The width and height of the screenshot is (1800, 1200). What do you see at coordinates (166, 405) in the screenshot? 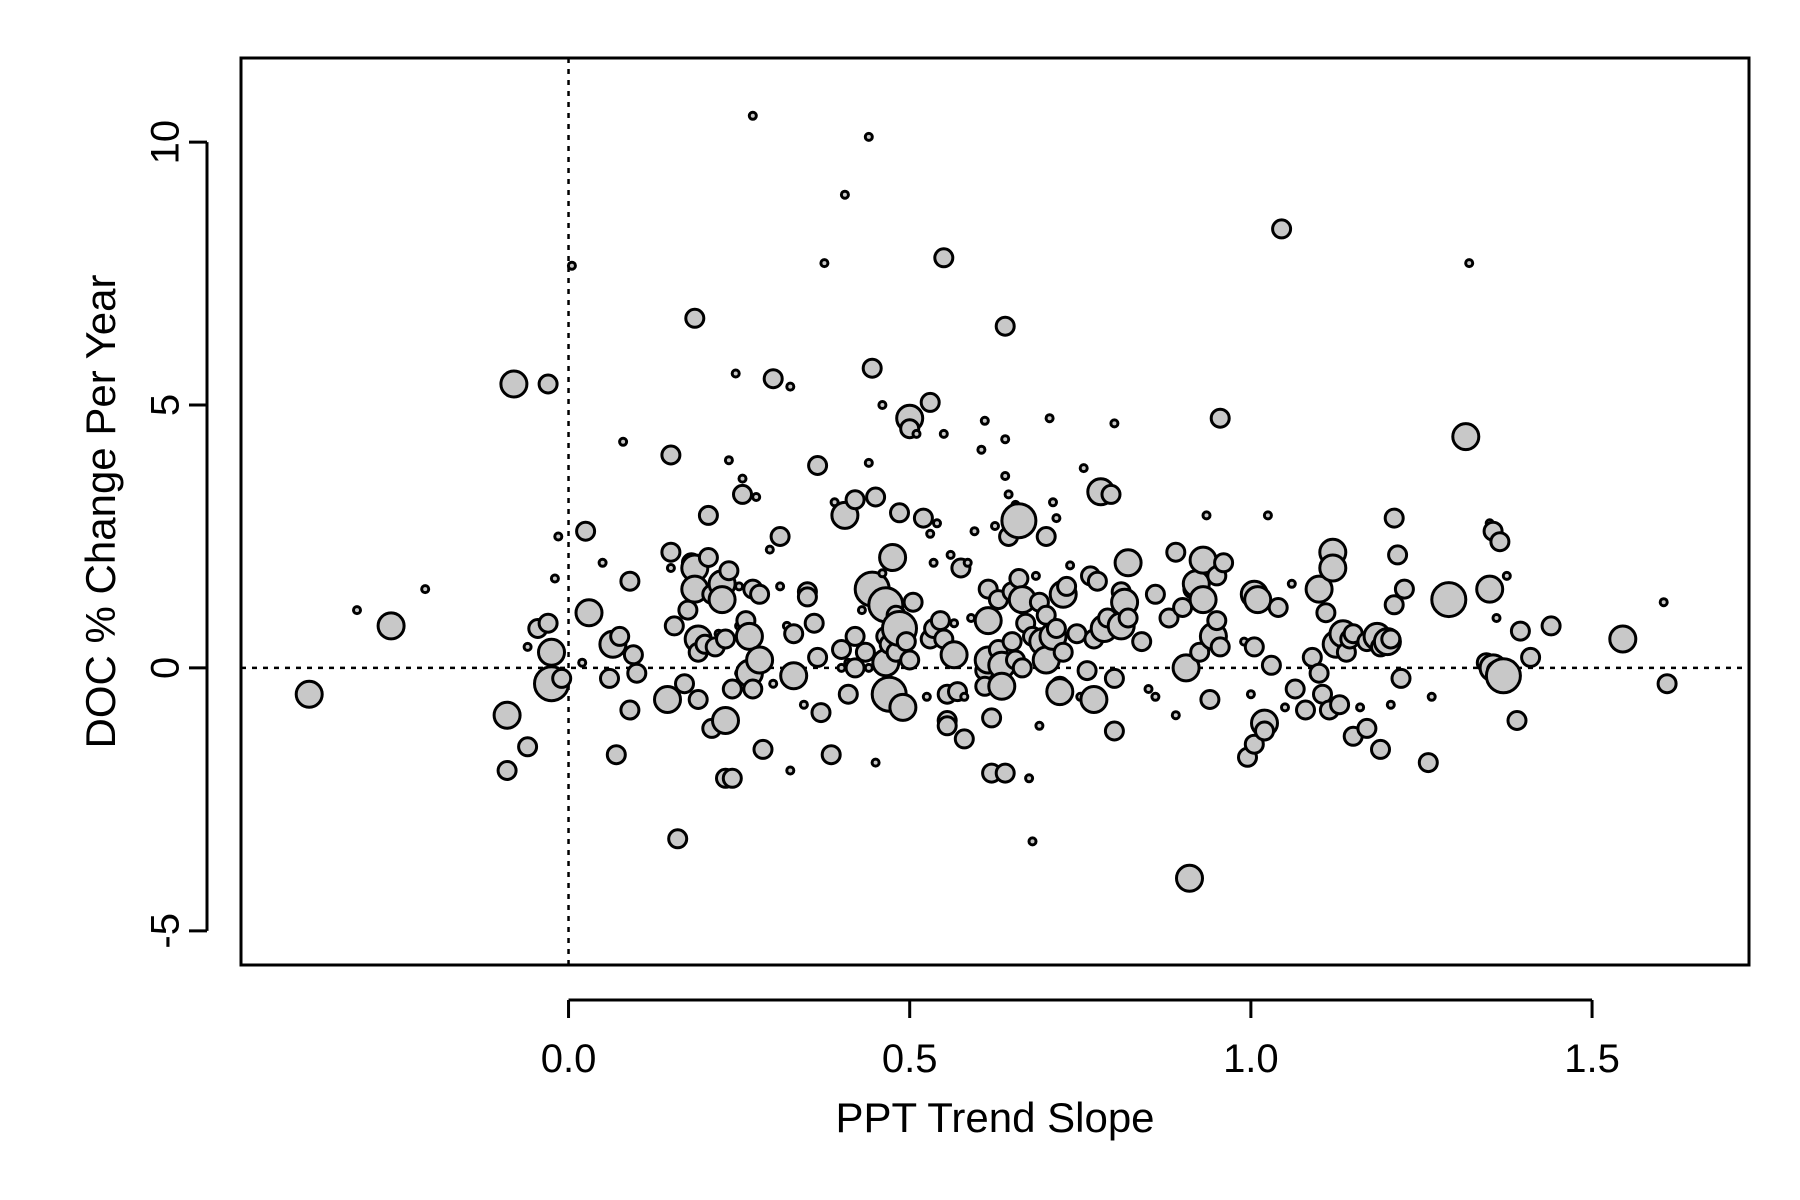
I see `y-tick-label: 5` at bounding box center [166, 405].